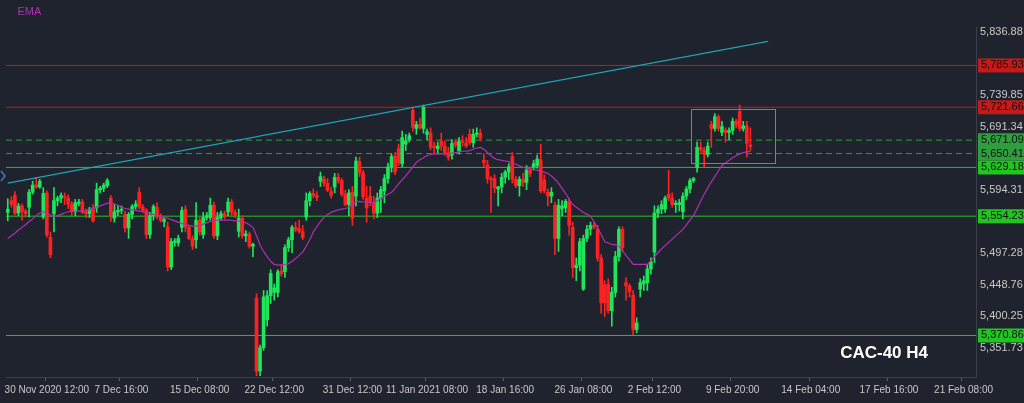  Describe the element at coordinates (654, 389) in the screenshot. I see `x-tick-label: 2 Feb 12:00` at that location.